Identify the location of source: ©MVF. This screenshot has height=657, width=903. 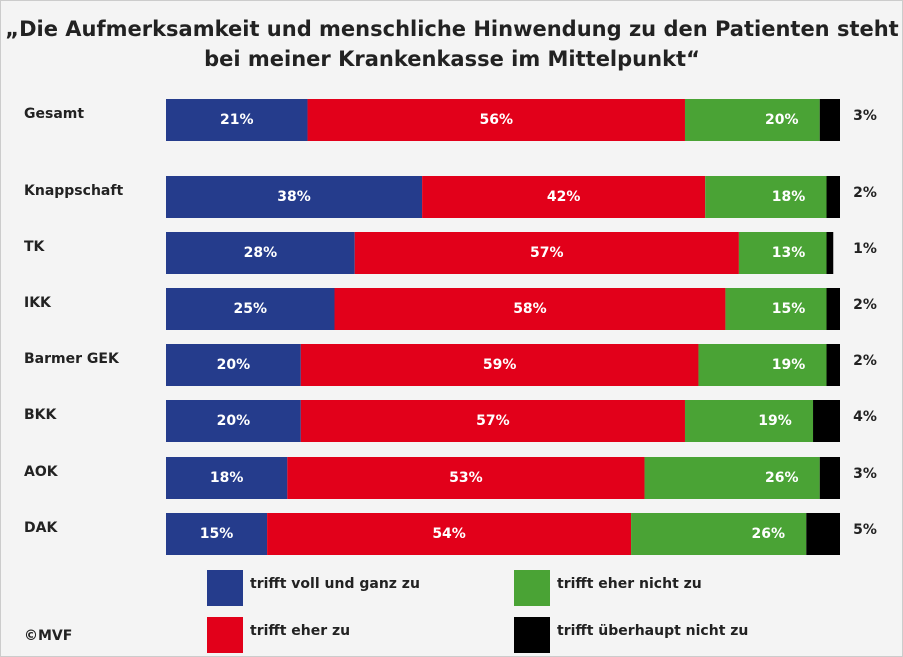
(48, 636).